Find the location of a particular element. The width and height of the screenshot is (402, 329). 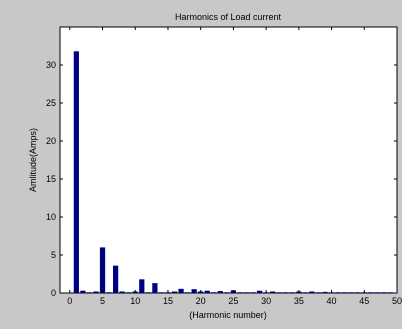

y-tick-label: 5 is located at coordinates (53, 255).